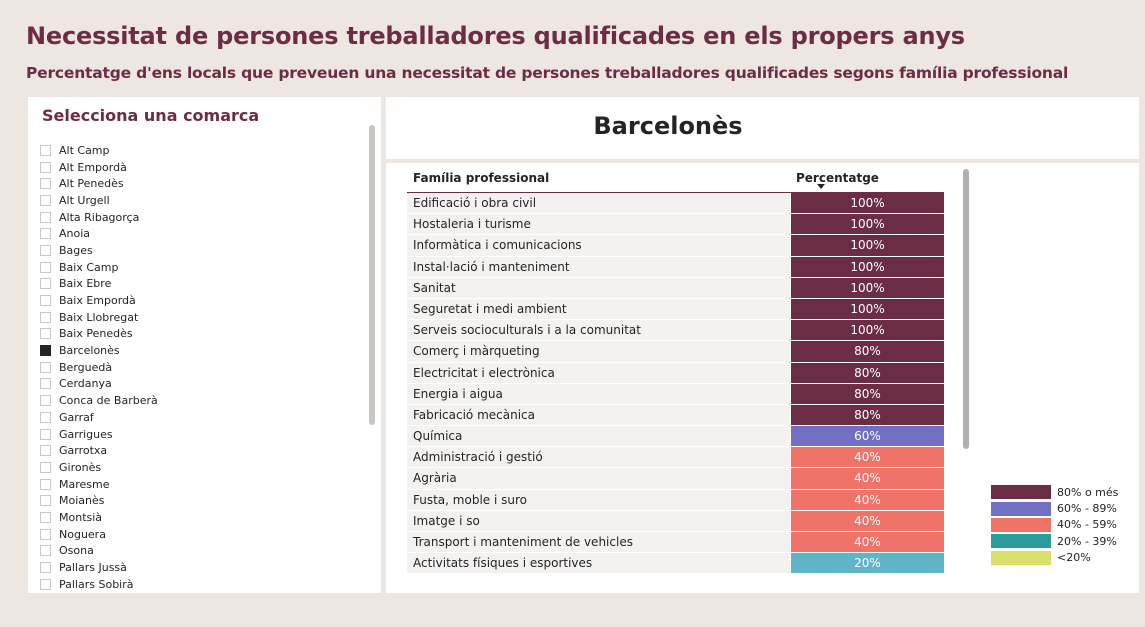  I want to click on slicer-item: Anoia, so click(200, 233).